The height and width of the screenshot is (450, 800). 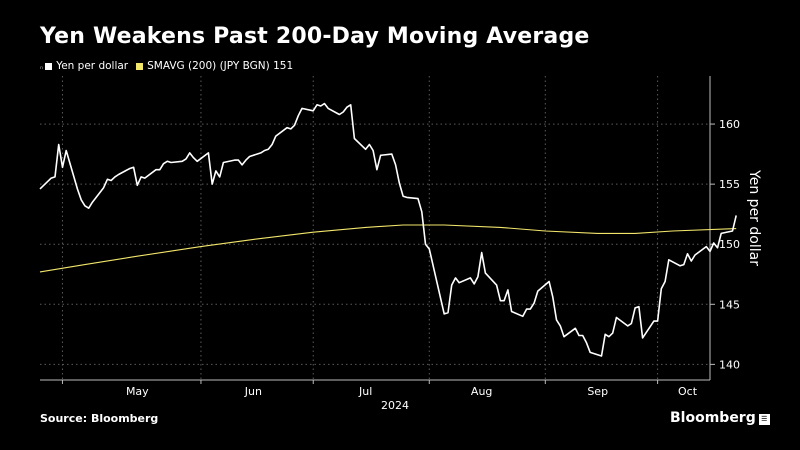 What do you see at coordinates (388, 248) in the screenshot?
I see `series-line-smavg` at bounding box center [388, 248].